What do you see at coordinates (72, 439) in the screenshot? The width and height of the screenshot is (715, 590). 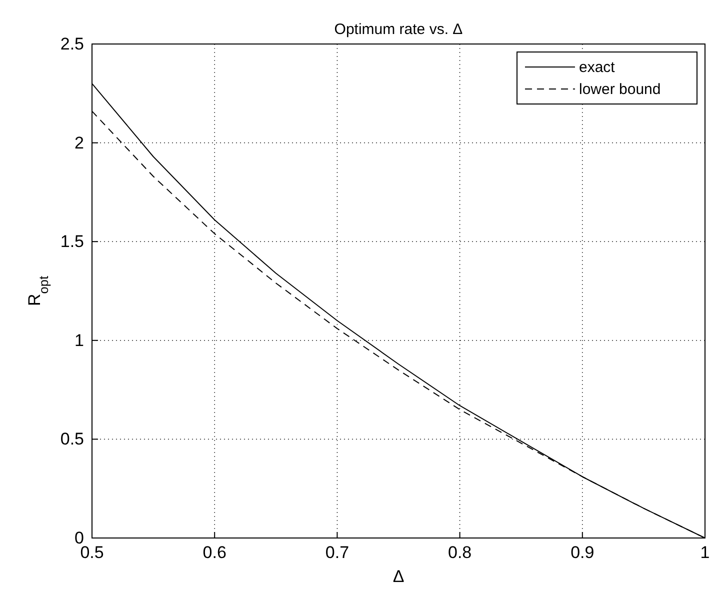 I see `y-tick-label: 0.5` at bounding box center [72, 439].